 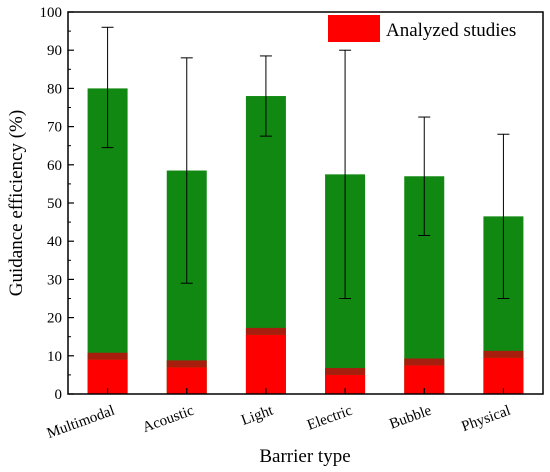 What do you see at coordinates (410, 418) in the screenshot?
I see `x-tick-label-bubble: Bubble` at bounding box center [410, 418].